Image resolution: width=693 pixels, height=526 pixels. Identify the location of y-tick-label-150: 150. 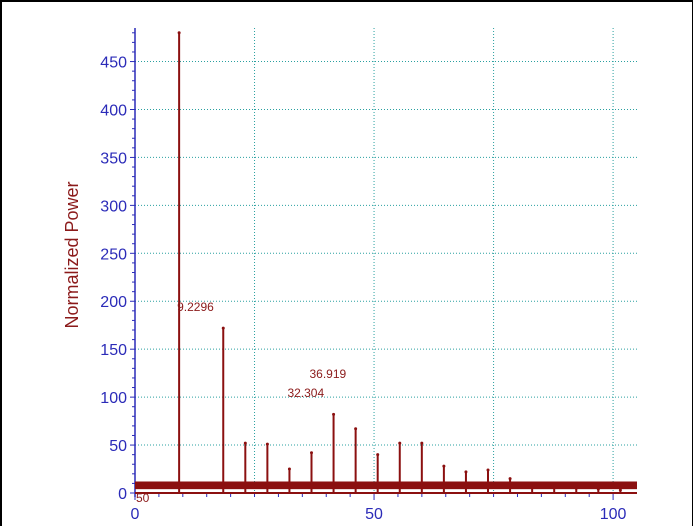
(113, 350).